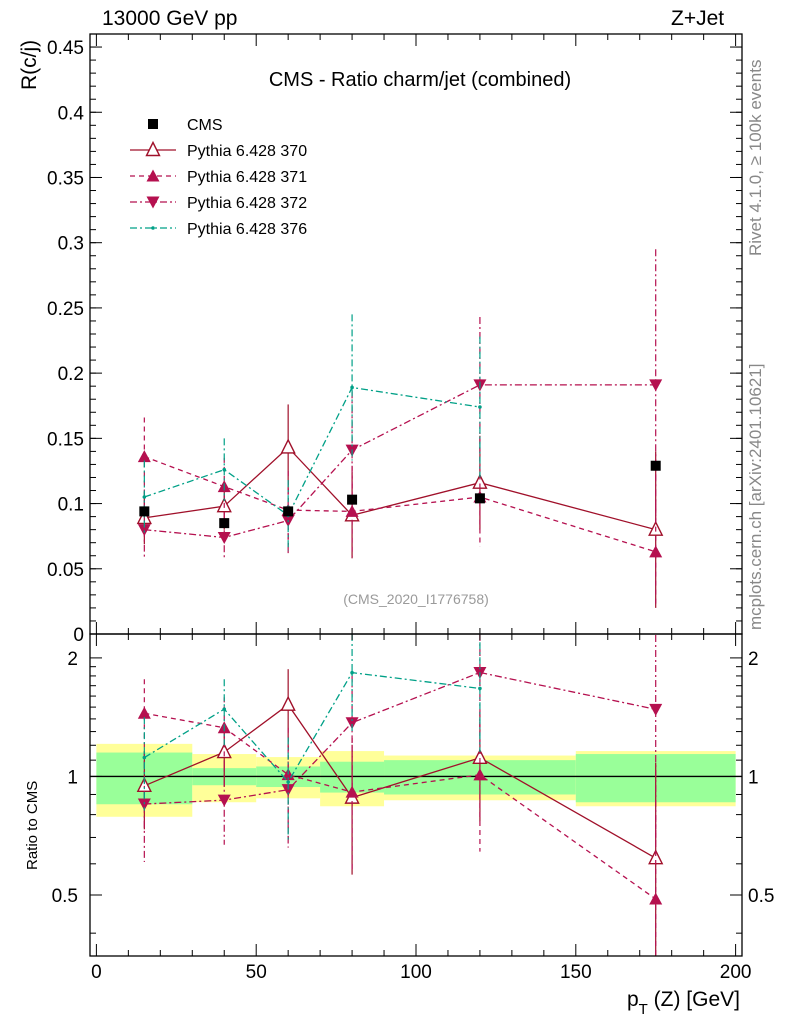 Image resolution: width=786 pixels, height=1024 pixels. I want to click on x-axis-label-rest: (Z) [GeV], so click(694, 999).